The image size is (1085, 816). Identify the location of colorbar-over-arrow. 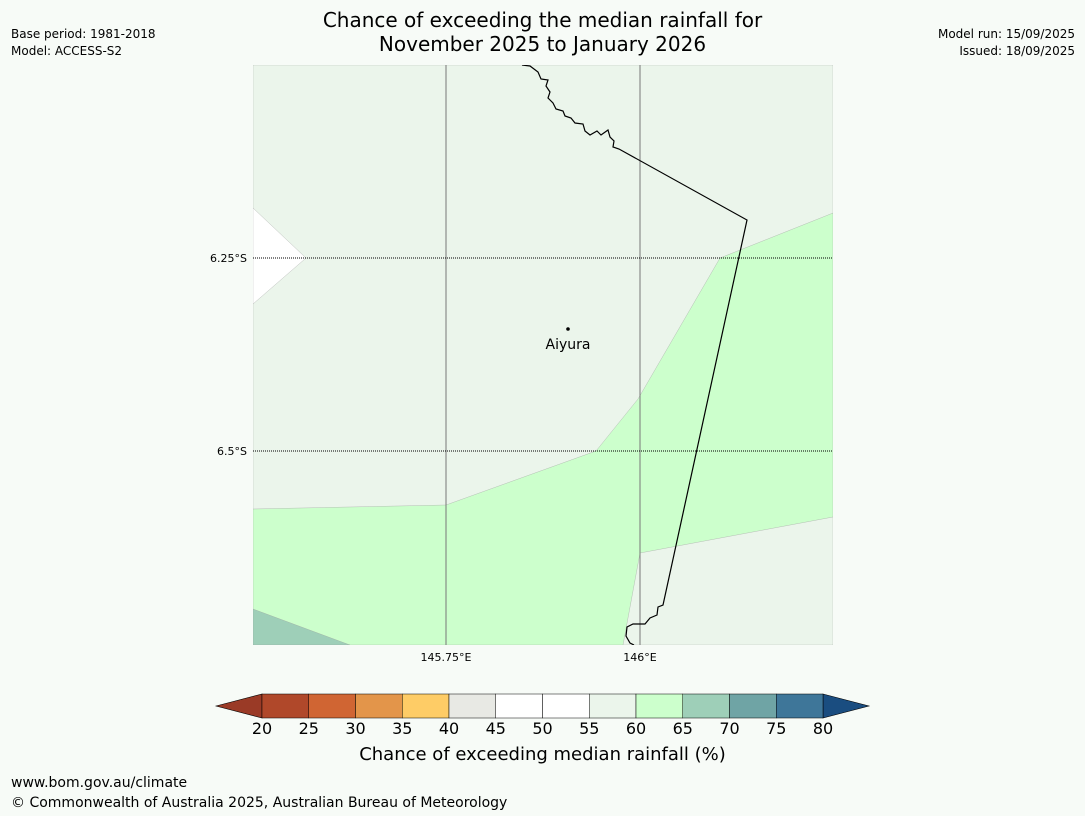
(846, 706).